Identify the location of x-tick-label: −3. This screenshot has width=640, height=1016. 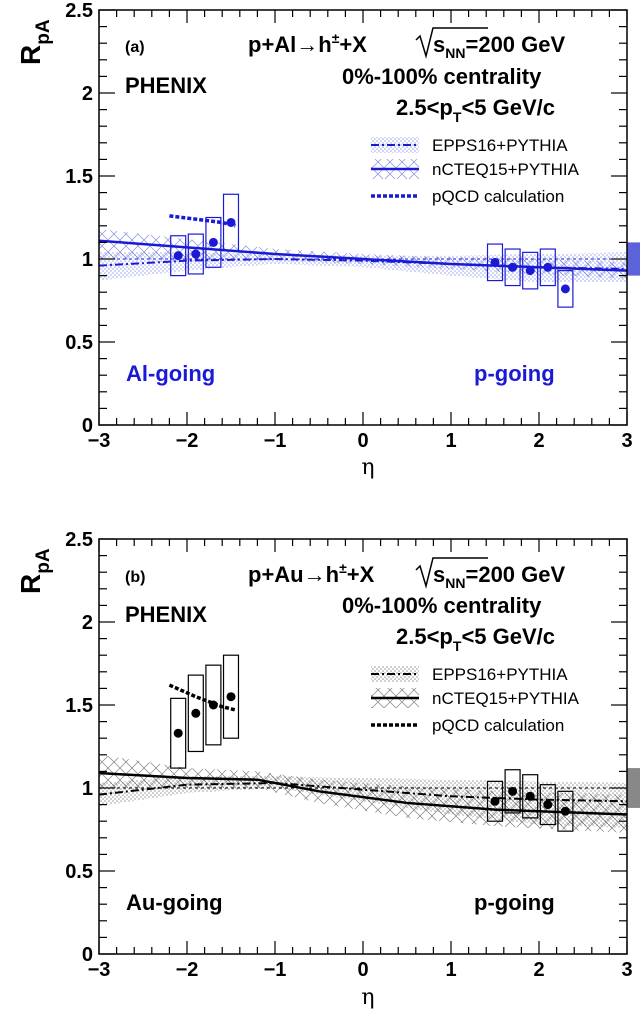
(99, 441).